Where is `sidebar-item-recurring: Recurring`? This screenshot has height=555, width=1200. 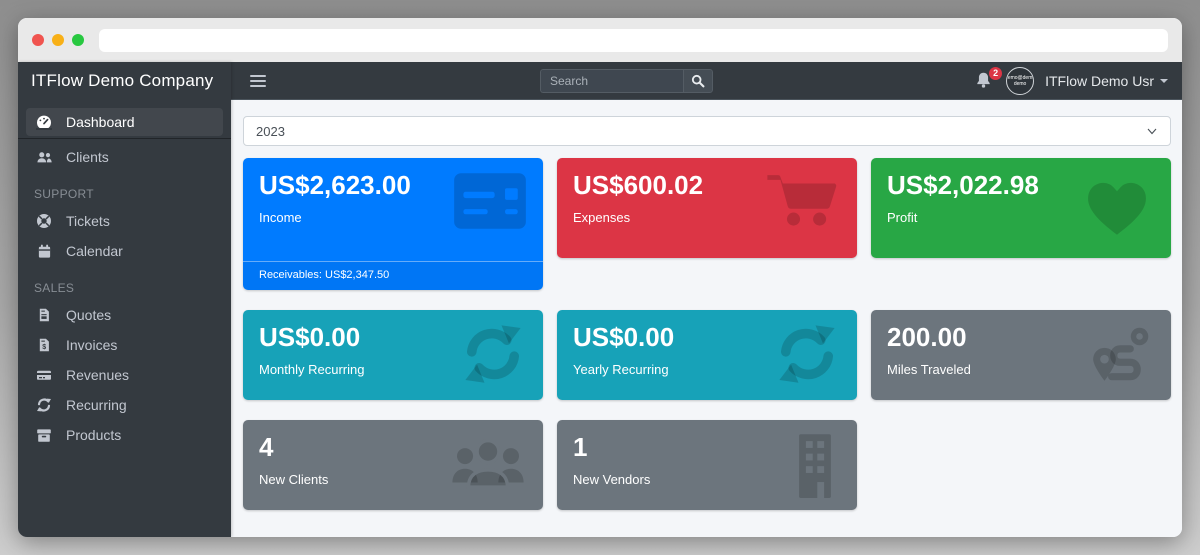
sidebar-item-recurring: Recurring is located at coordinates (124, 405).